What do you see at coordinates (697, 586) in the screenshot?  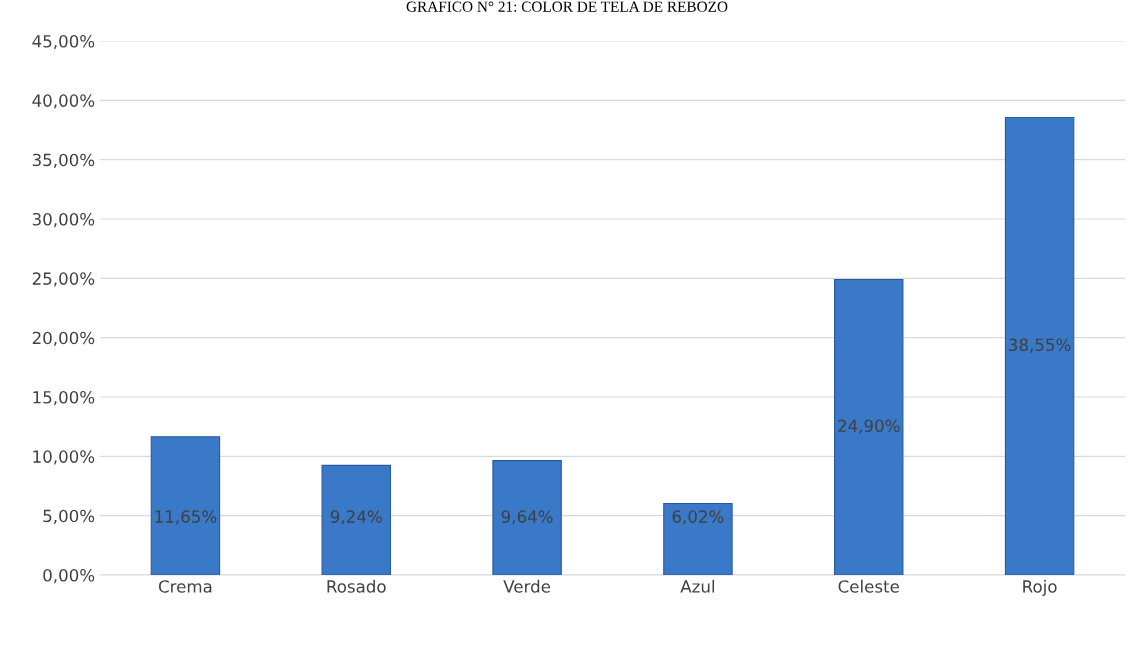 I see `x-tick-label: Azul` at bounding box center [697, 586].